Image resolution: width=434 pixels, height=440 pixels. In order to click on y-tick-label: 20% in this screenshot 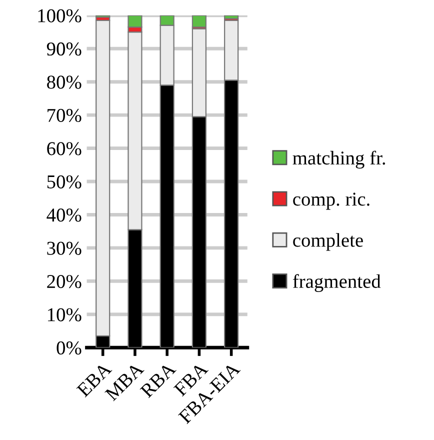, I will do `click(64, 281)`.